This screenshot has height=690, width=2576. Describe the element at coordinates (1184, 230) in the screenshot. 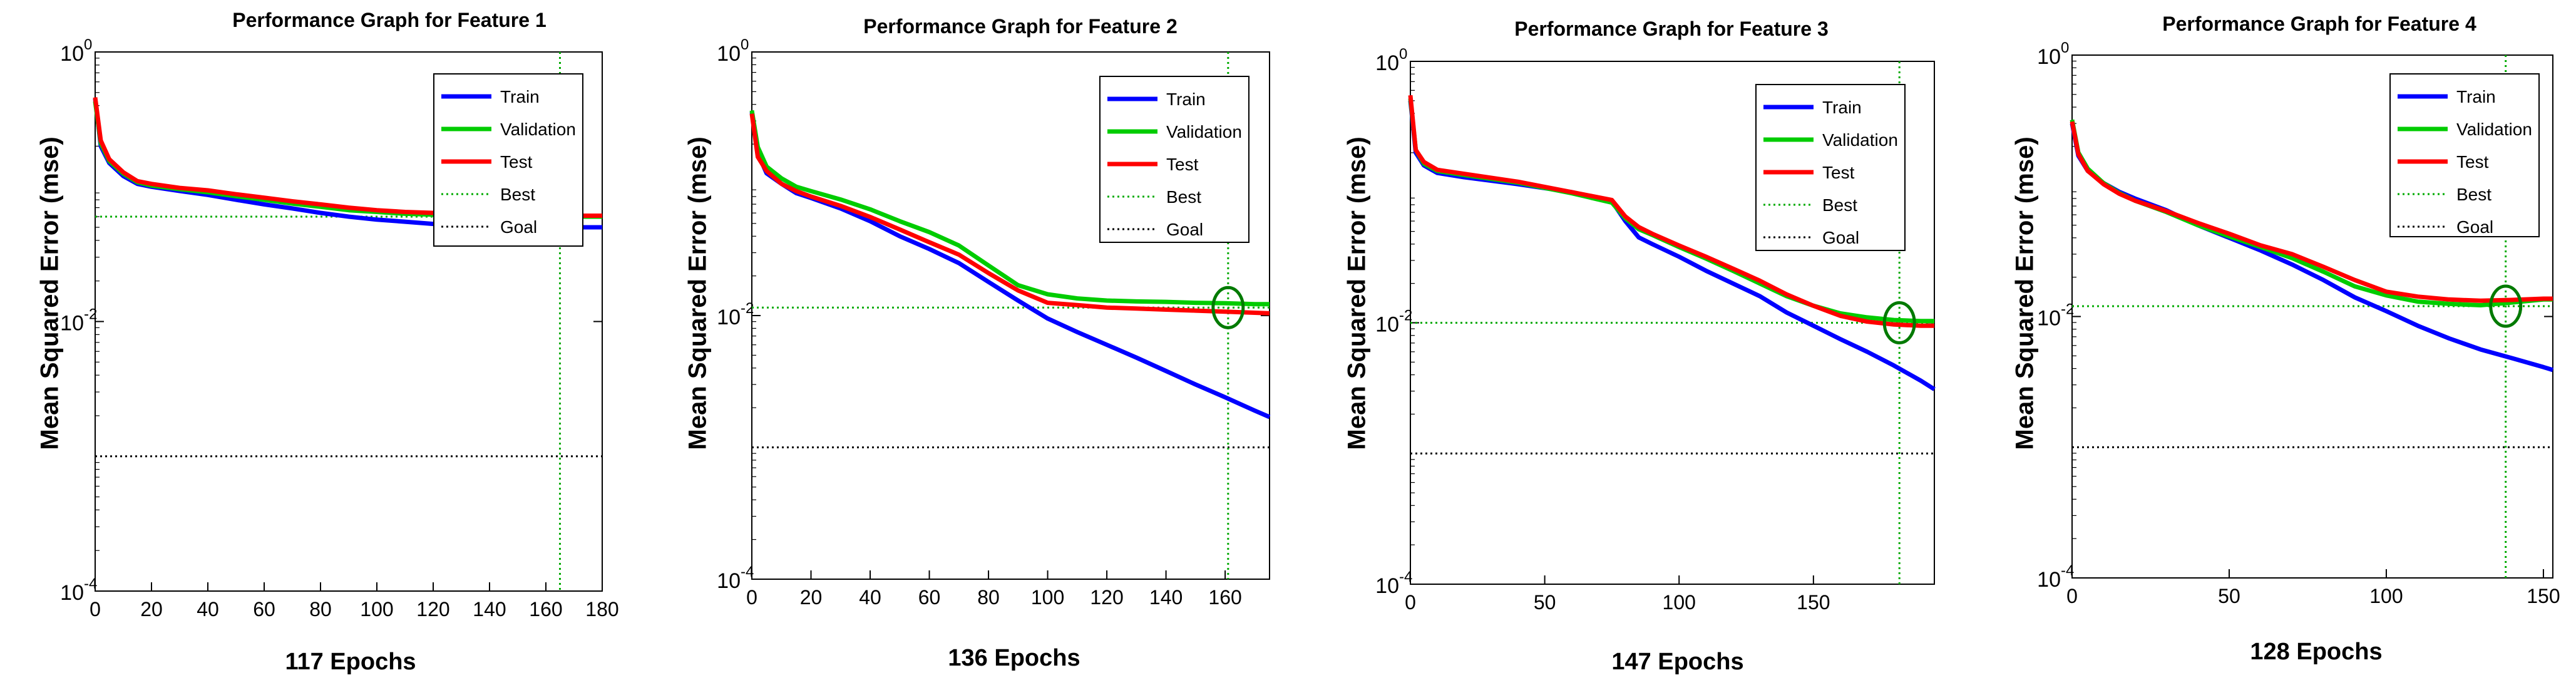

I see `chart-2-legend-label-goal: Goal` at that location.